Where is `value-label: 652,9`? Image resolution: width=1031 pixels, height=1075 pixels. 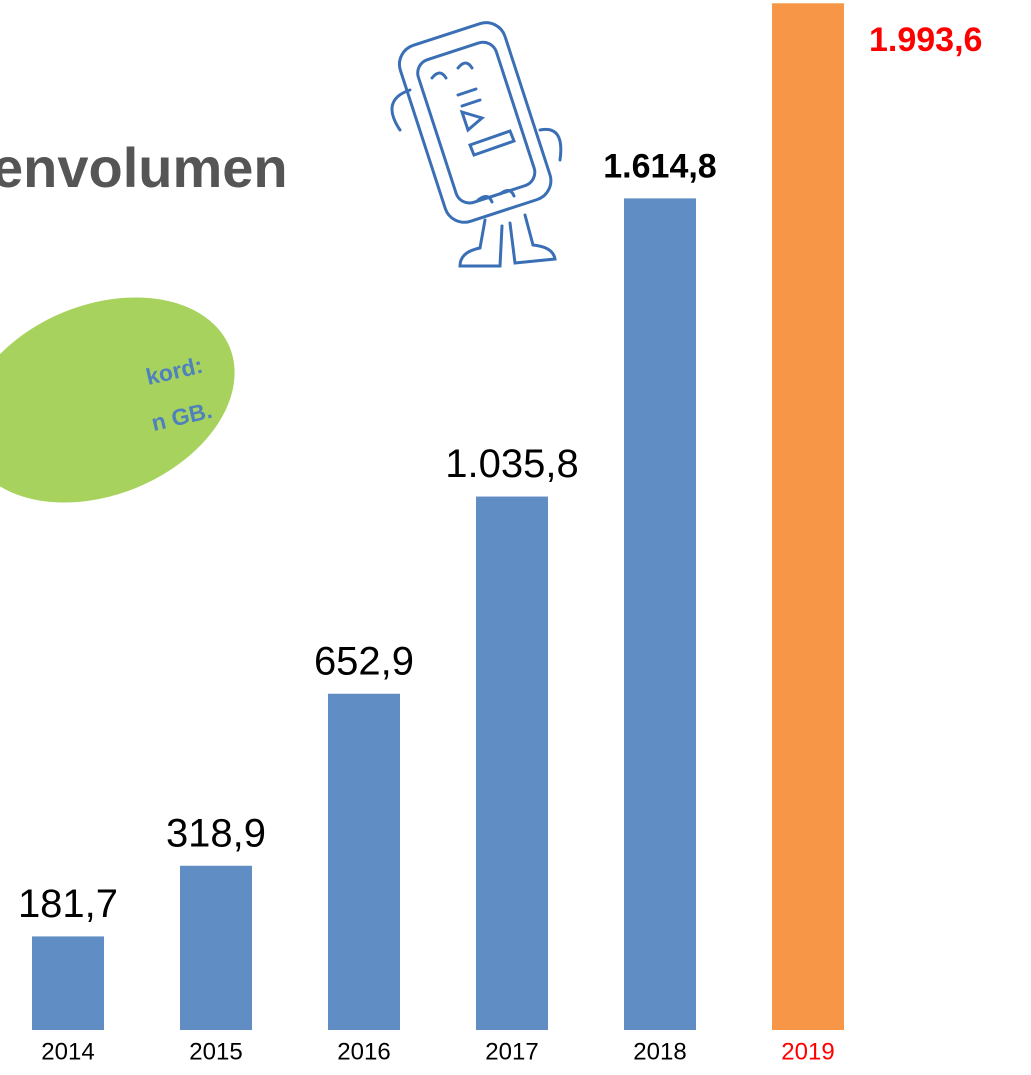
value-label: 652,9 is located at coordinates (364, 661).